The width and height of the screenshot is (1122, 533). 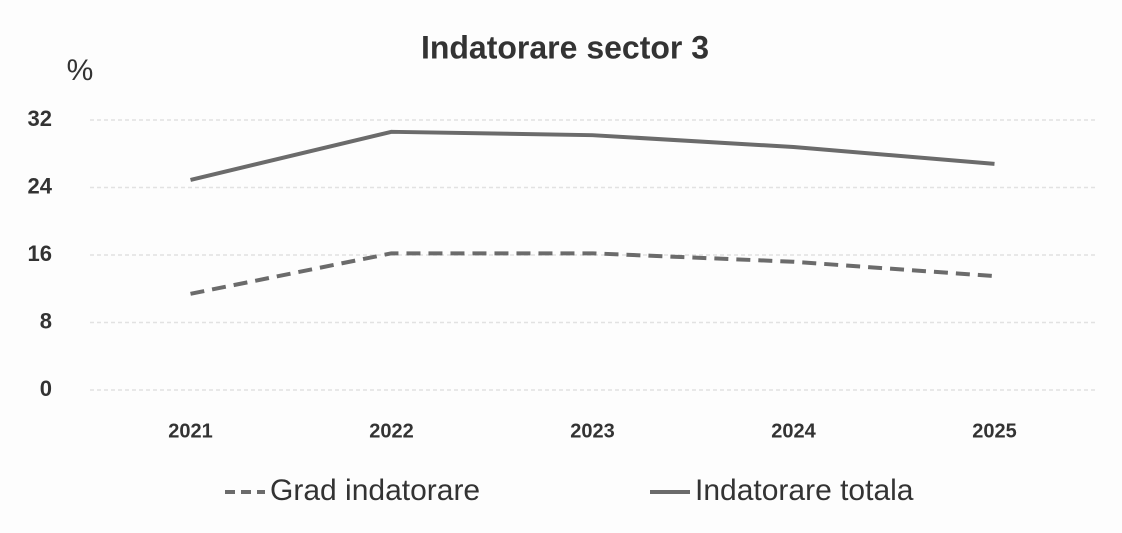 I want to click on y-tick-label: 32, so click(x=40, y=118).